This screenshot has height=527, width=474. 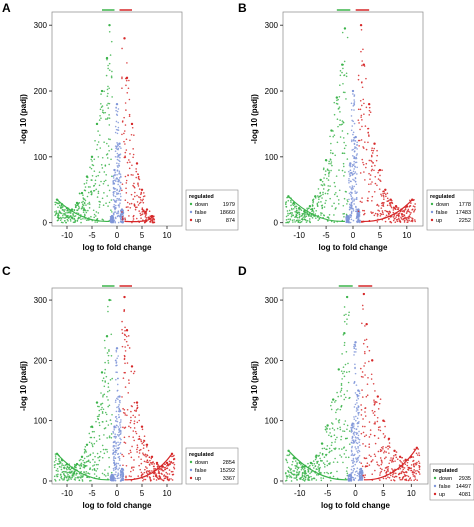 I want to click on y-axis-label: -log 10 (padj), so click(x=254, y=119).